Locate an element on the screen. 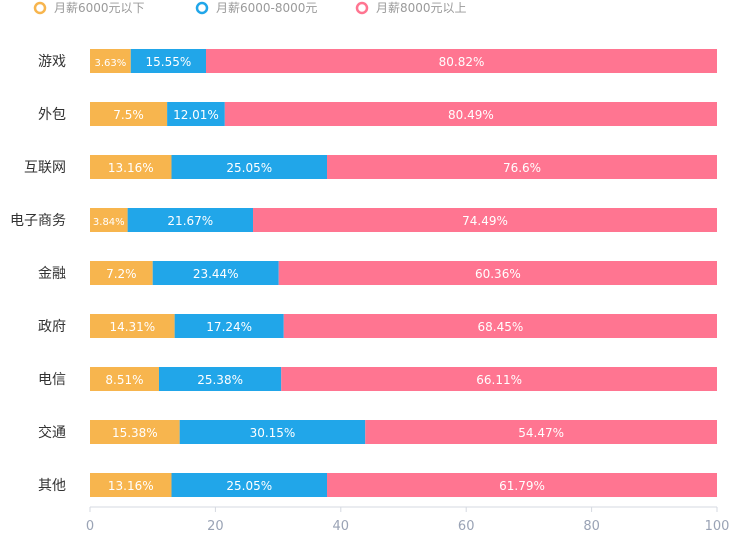 The width and height of the screenshot is (734, 533). category-label: 电信 is located at coordinates (52, 380).